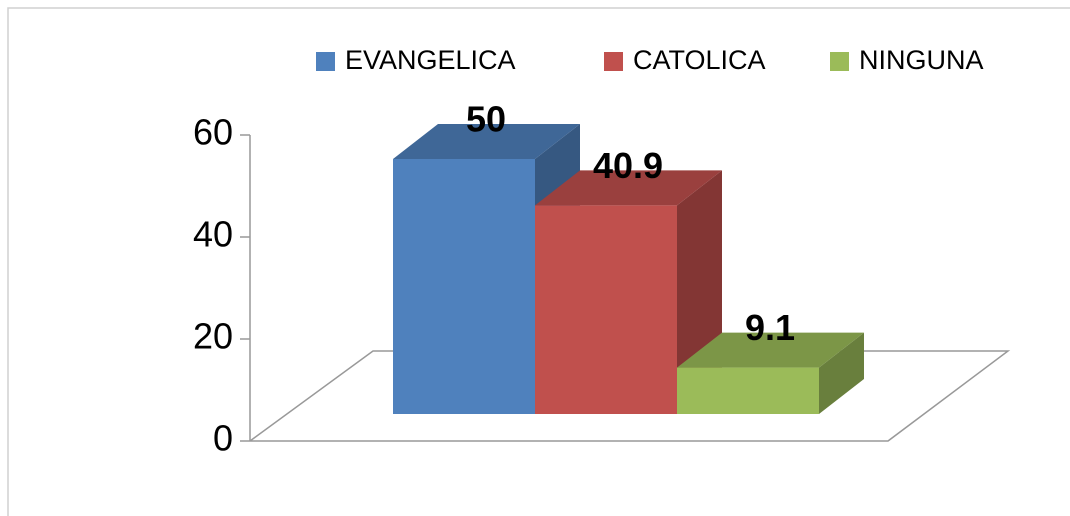  What do you see at coordinates (628, 165) in the screenshot?
I see `data-label: 40.9` at bounding box center [628, 165].